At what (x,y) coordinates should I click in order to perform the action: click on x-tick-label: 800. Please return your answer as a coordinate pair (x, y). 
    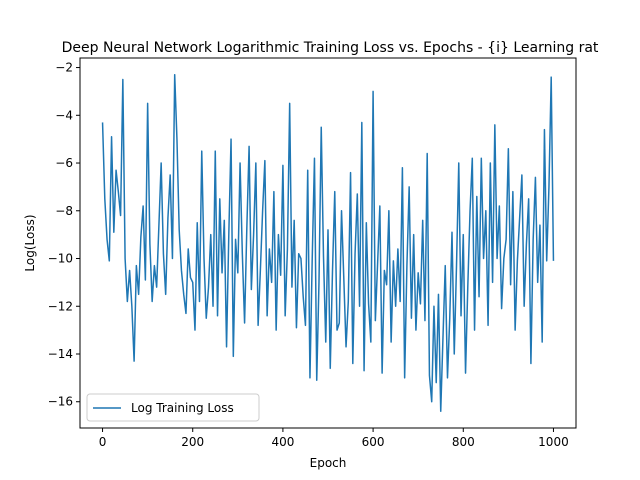
    Looking at the image, I should click on (463, 442).